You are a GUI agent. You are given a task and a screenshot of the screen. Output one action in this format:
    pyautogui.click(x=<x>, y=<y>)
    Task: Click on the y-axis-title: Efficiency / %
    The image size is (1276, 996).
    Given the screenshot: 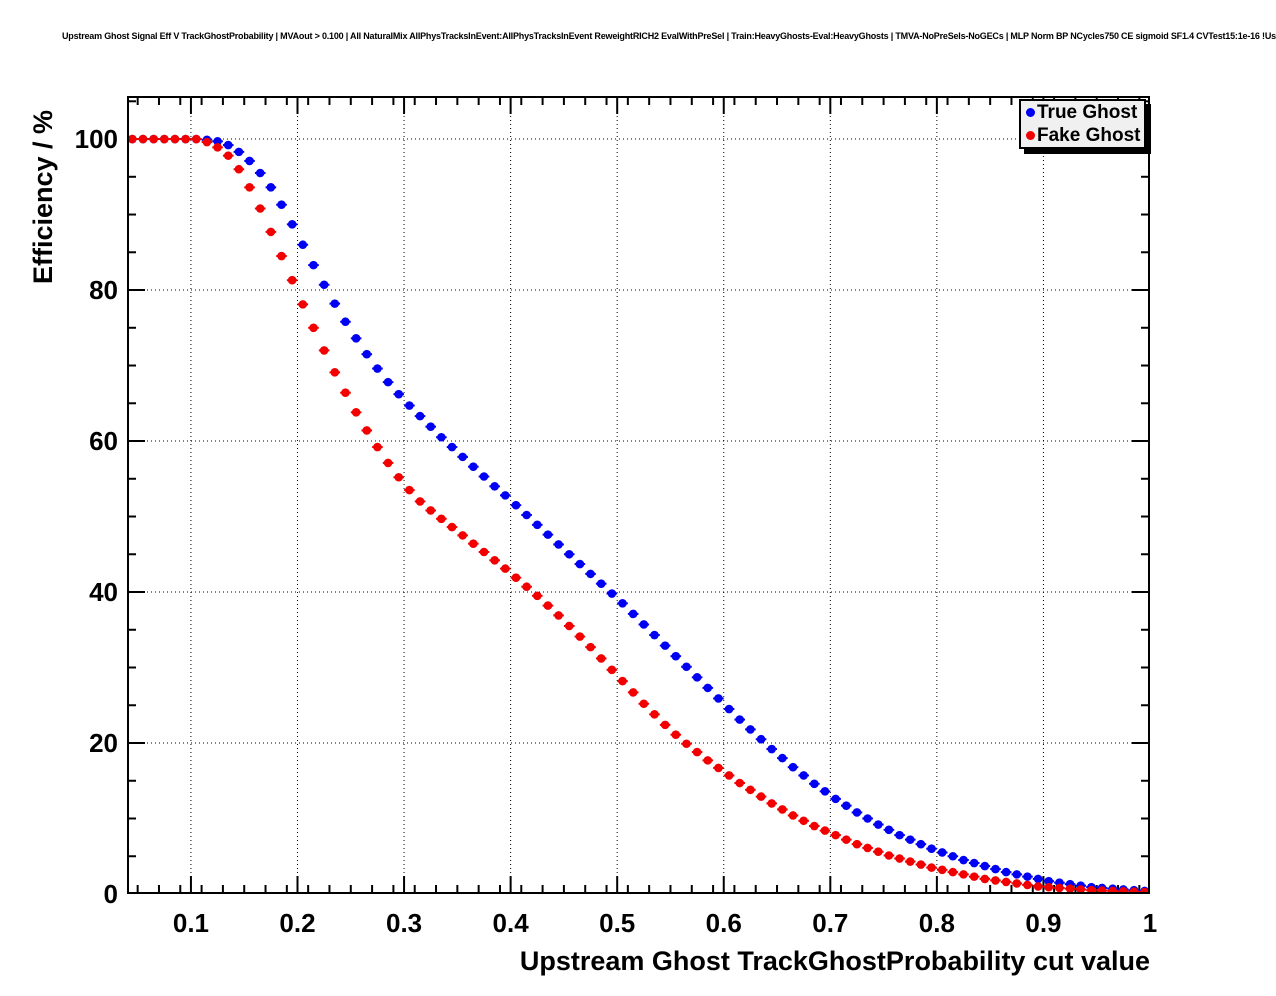 What is the action you would take?
    pyautogui.click(x=43, y=196)
    